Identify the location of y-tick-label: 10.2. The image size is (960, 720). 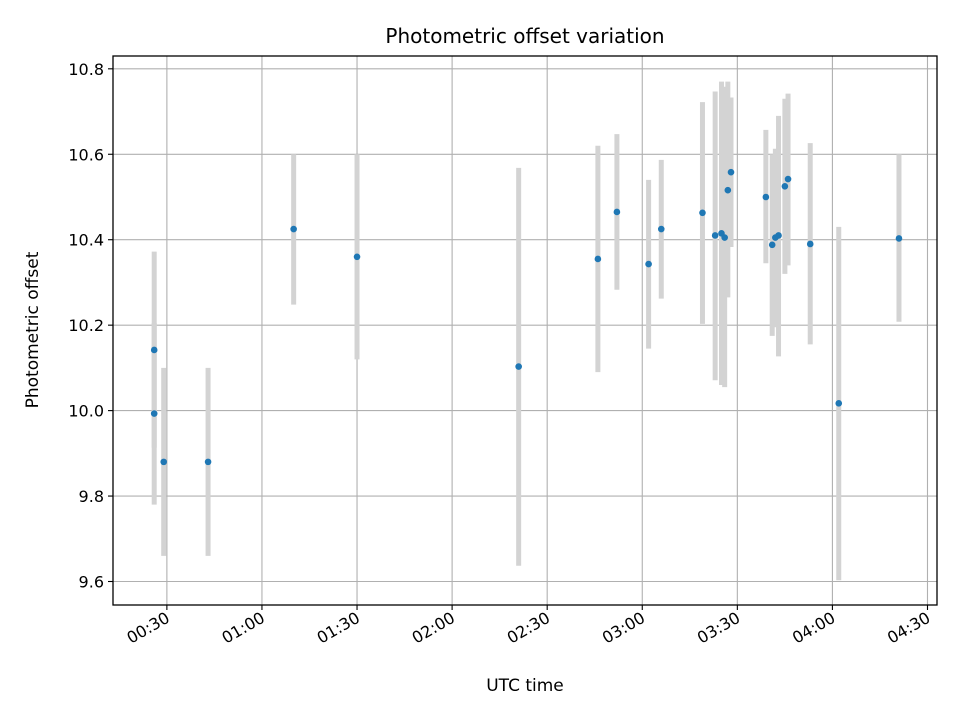
(86, 325).